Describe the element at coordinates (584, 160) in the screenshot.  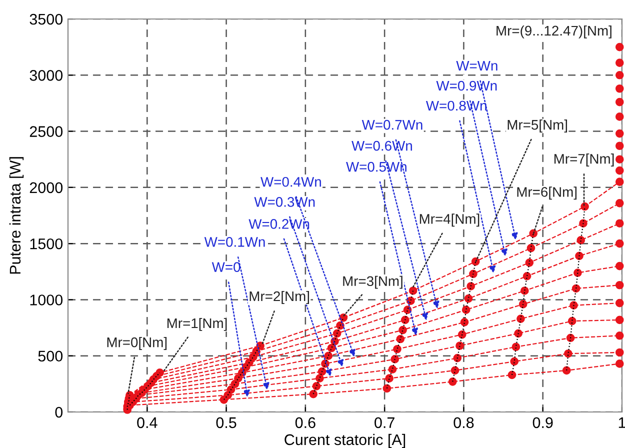
I see `annotation: Mr=7[Nm]` at that location.